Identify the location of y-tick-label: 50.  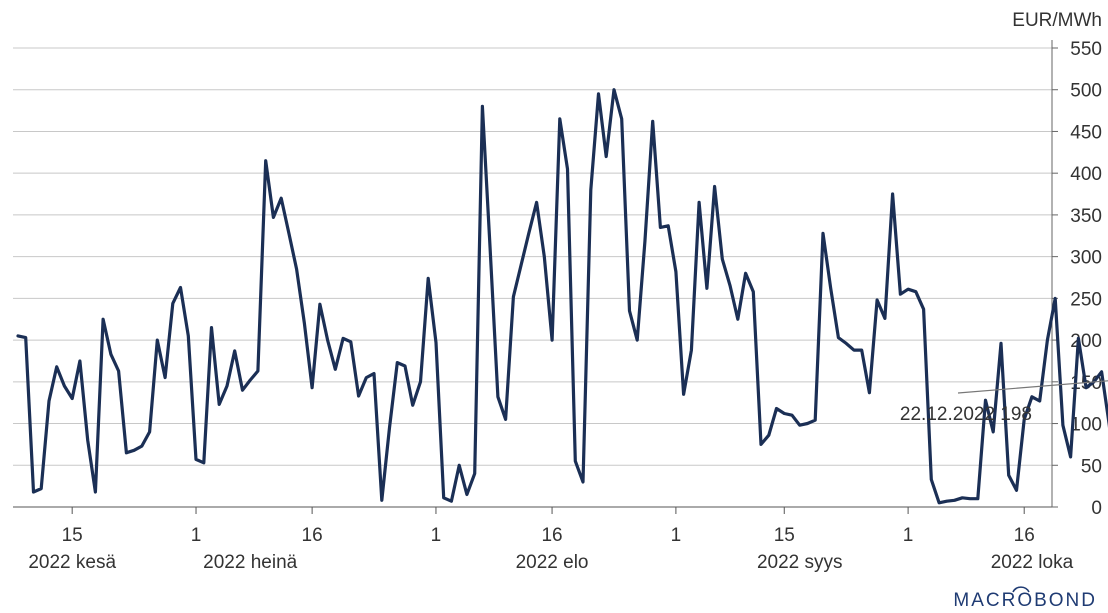
(1091, 466).